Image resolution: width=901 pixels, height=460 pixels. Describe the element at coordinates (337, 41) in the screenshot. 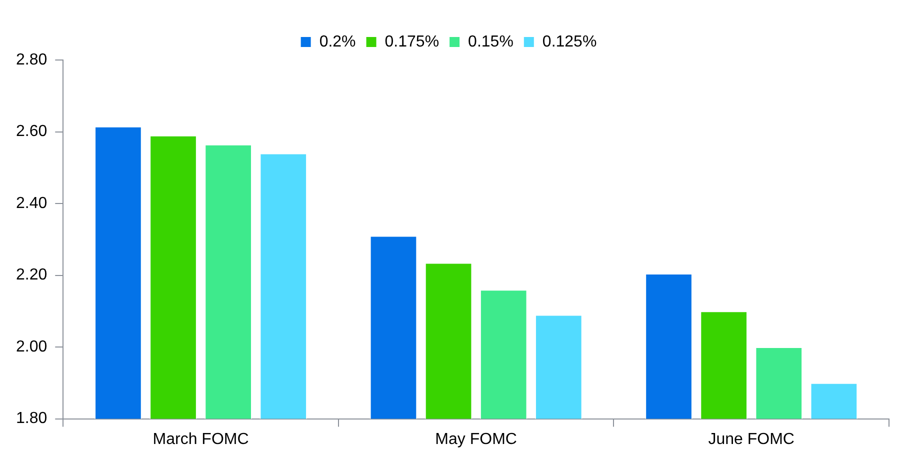

I see `legend-label: 0.2%` at that location.